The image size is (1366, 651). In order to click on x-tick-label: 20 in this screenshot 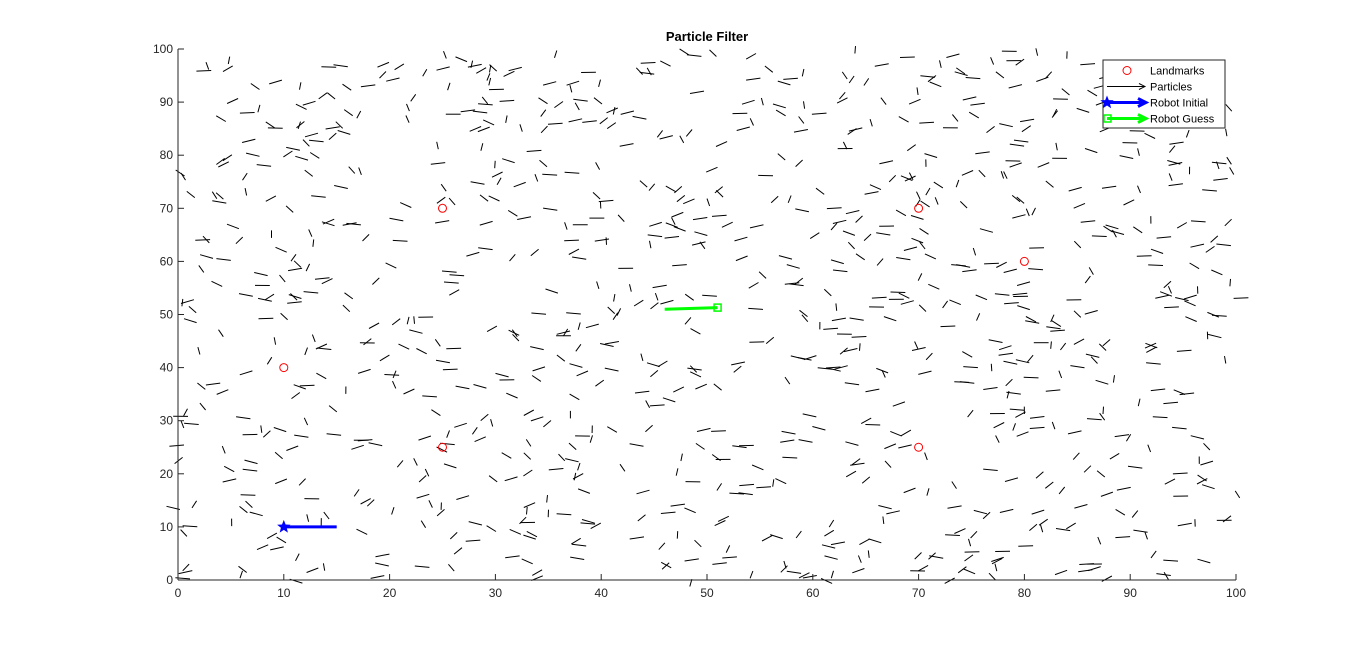, I will do `click(390, 593)`.